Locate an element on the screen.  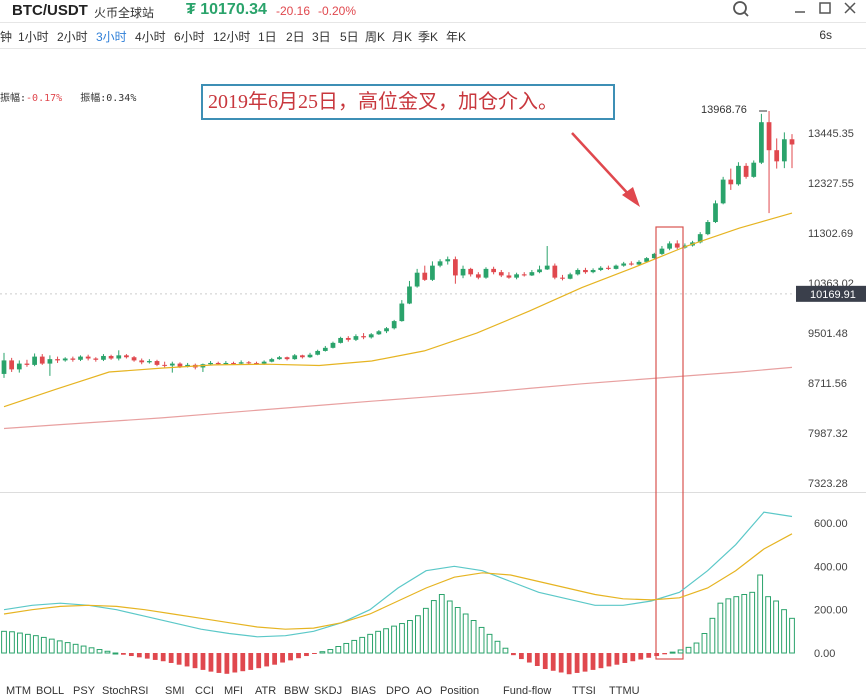
indicator-tab-ttmu: TTMU is located at coordinates (624, 691).